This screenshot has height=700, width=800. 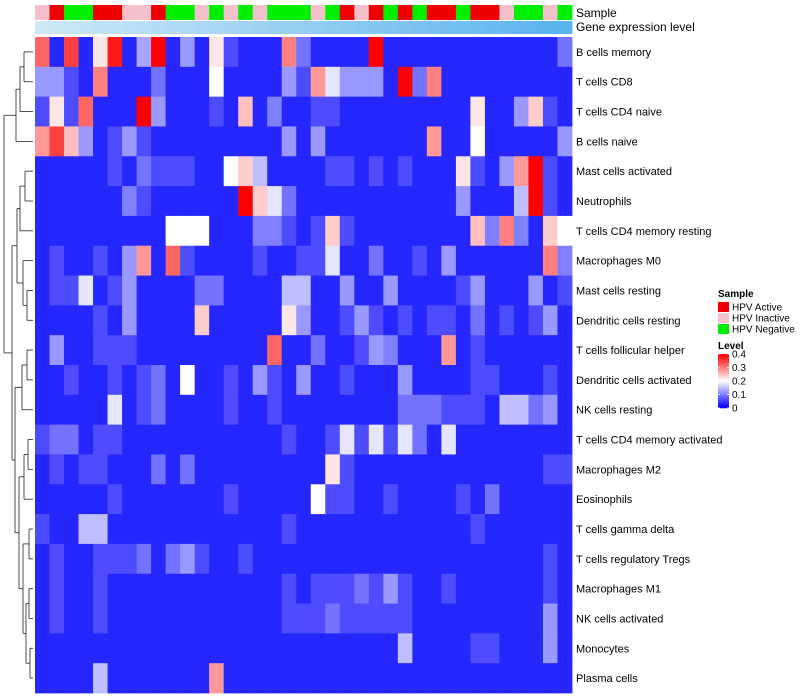 What do you see at coordinates (761, 319) in the screenshot?
I see `sample-legend-label: HPV Inactive` at bounding box center [761, 319].